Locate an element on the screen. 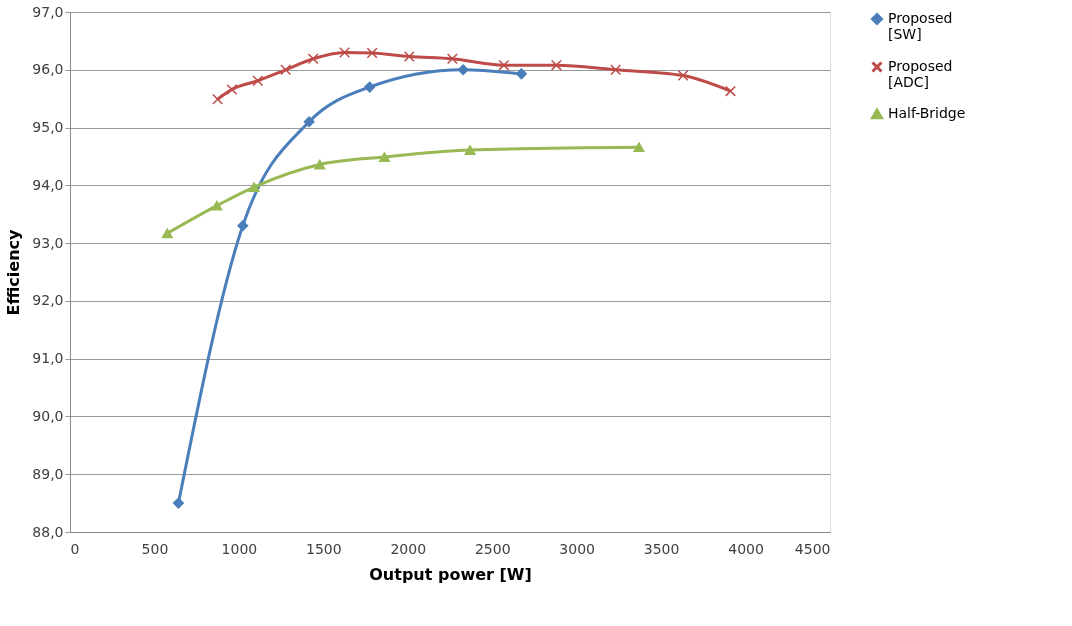 This screenshot has height=626, width=1072. y-tick-label: 89,0 is located at coordinates (48, 473).